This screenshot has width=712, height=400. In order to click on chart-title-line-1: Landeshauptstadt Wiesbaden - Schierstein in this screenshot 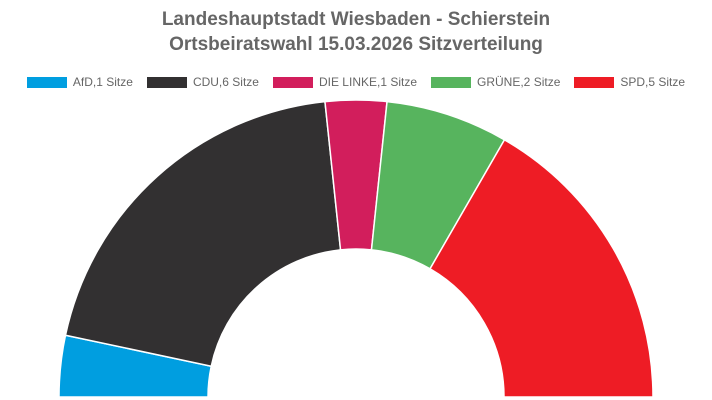, I will do `click(356, 19)`.